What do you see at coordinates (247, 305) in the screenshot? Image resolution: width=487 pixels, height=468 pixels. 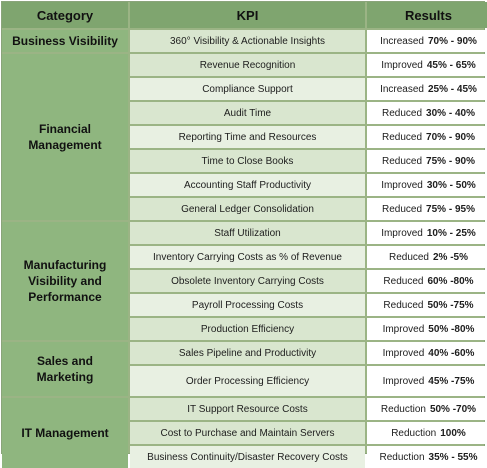 I see `kpi-cell: Payroll Processing Costs` at bounding box center [247, 305].